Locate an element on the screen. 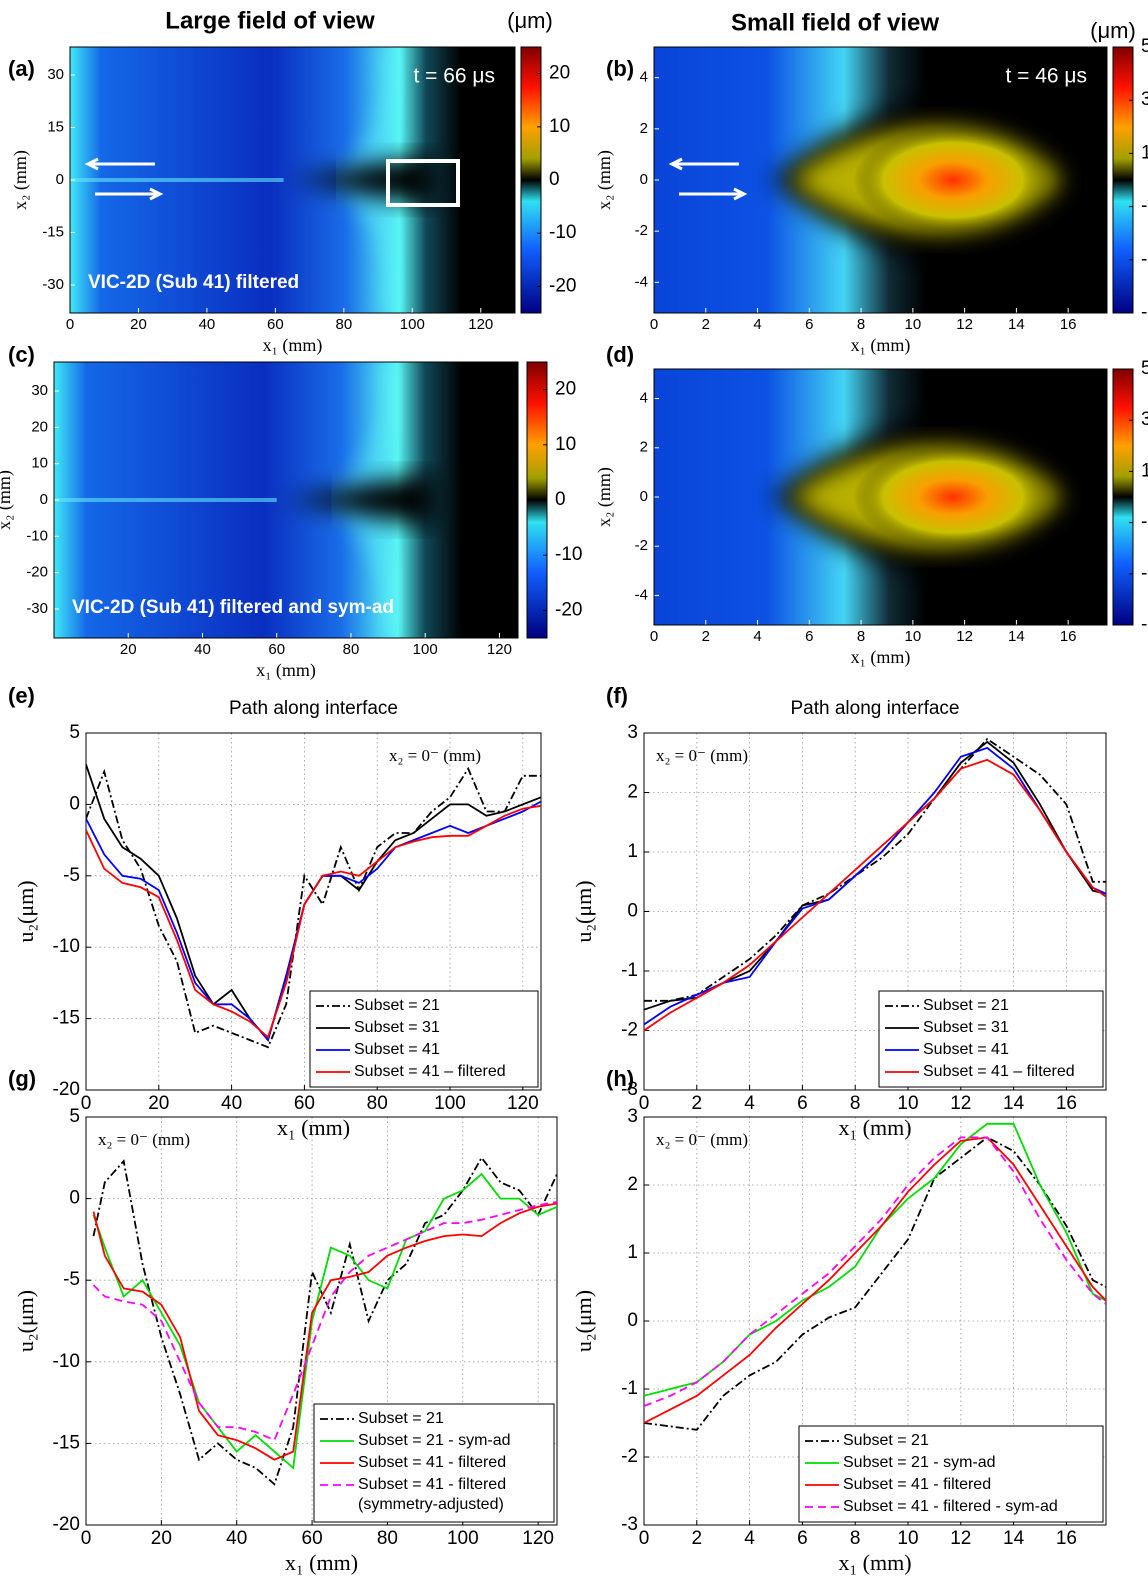 The width and height of the screenshot is (1148, 1579). x-tick-label: 12 is located at coordinates (960, 1103).